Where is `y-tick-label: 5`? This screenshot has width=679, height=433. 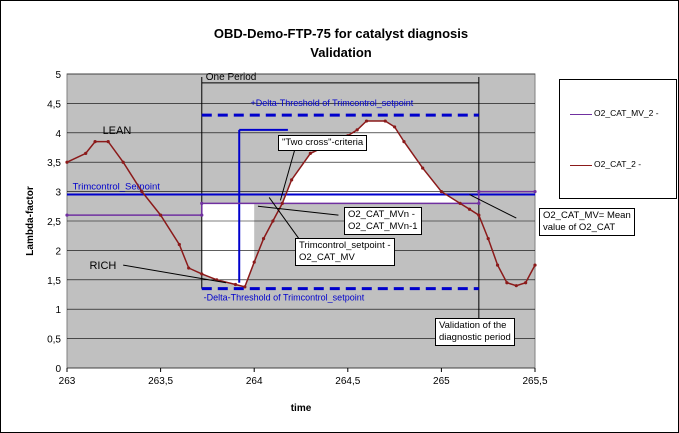
y-tick-label: 5 is located at coordinates (58, 75).